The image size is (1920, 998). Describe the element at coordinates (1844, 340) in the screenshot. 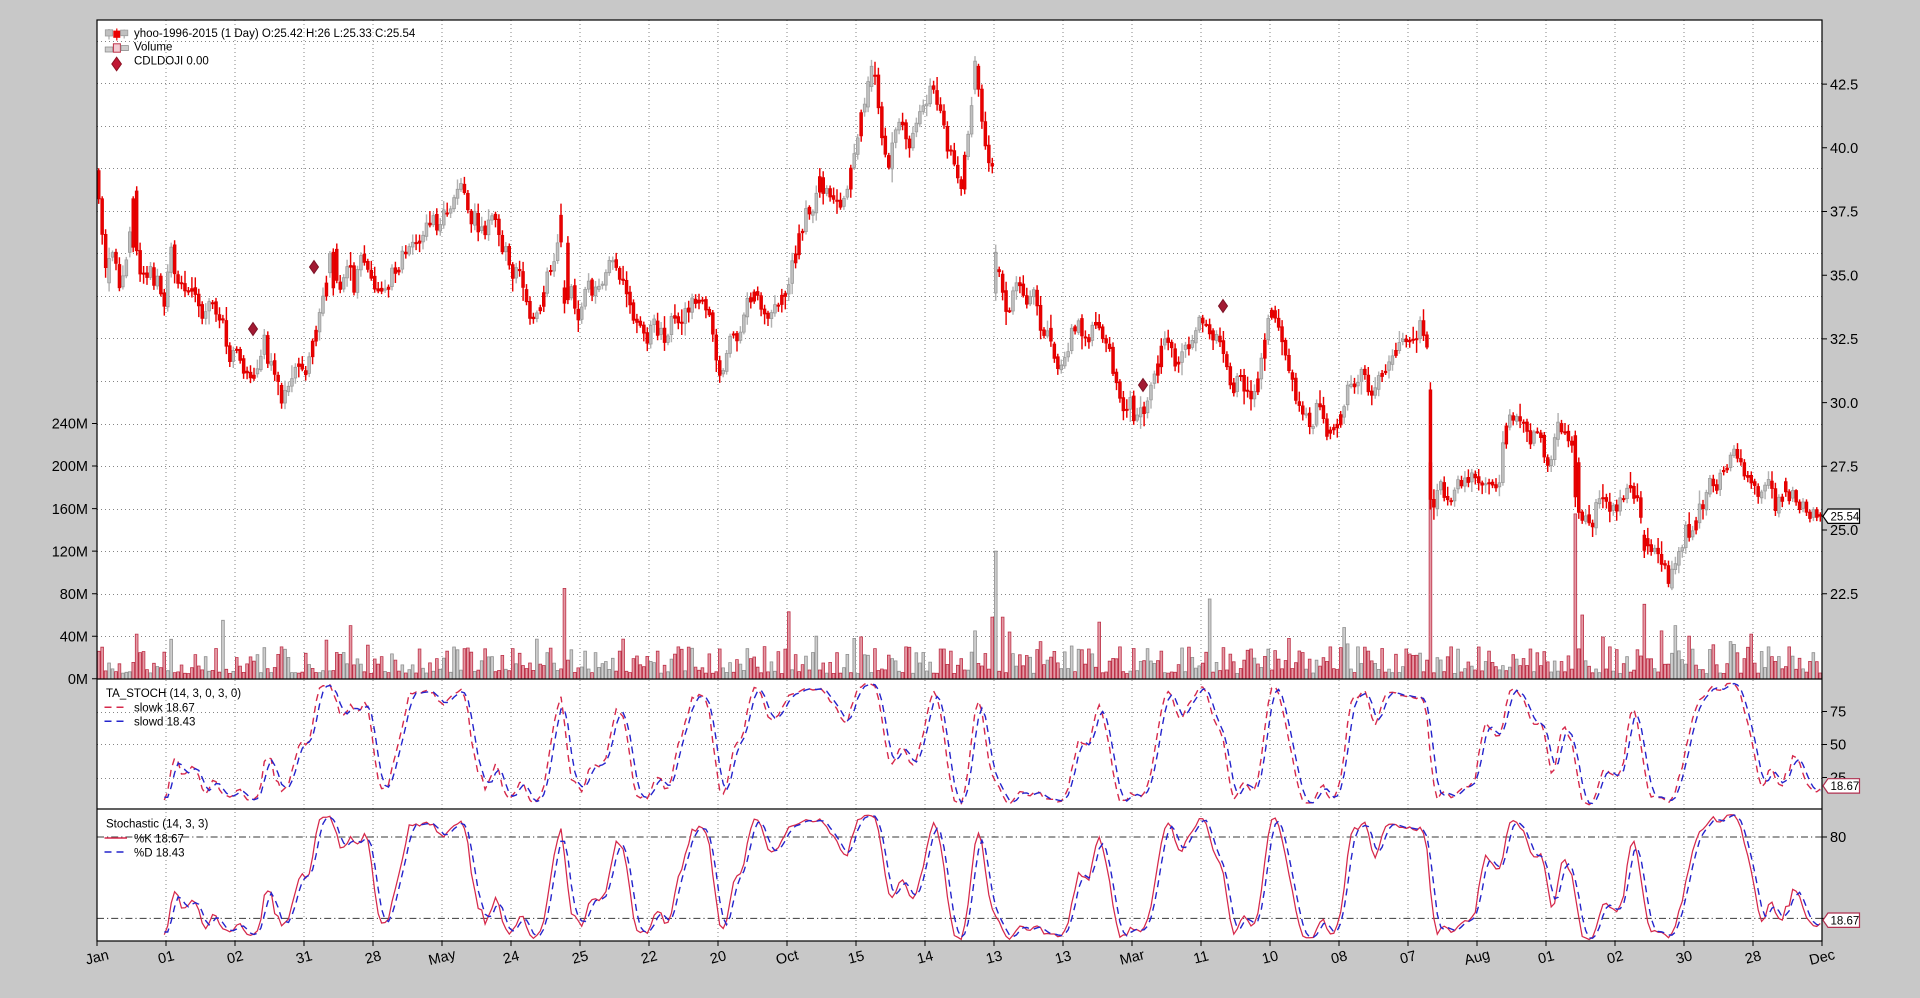

I see `svg-text: 32.5` at that location.